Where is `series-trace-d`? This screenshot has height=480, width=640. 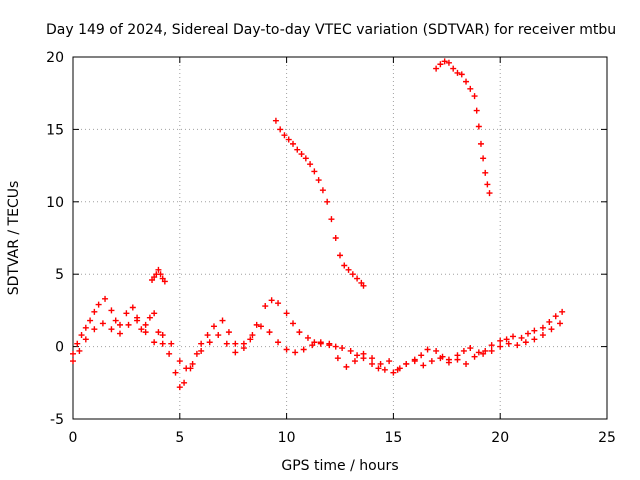
series-trace-d is located at coordinates (319, 203).